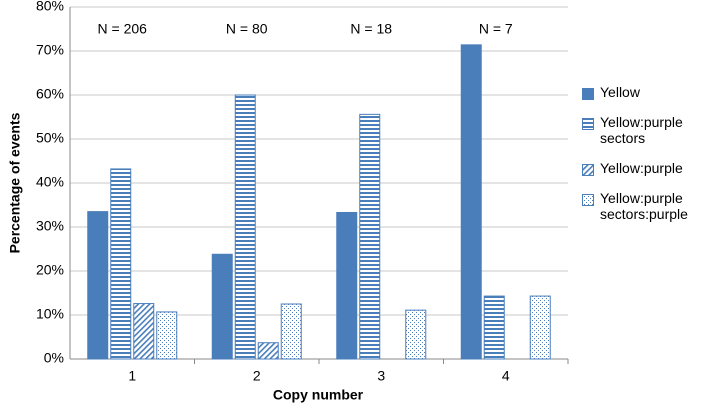  I want to click on x-tick-label: 4, so click(506, 376).